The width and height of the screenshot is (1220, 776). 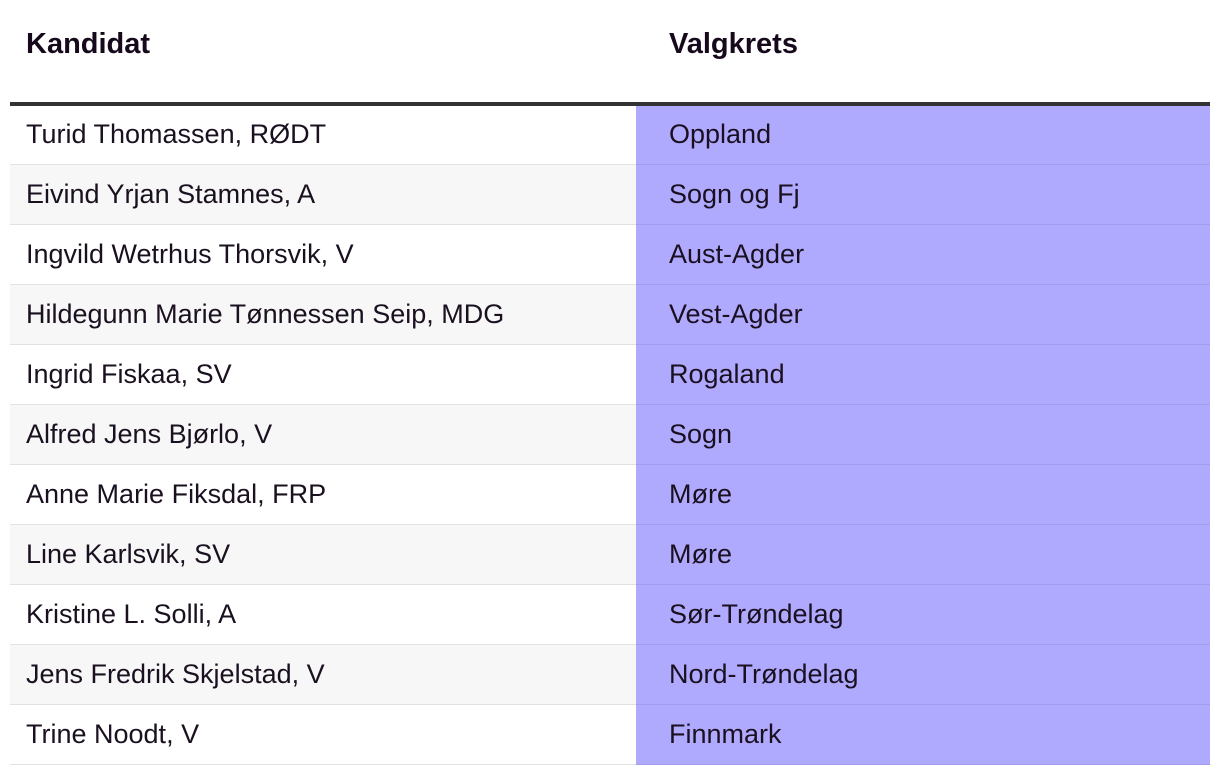 I want to click on district-cell: Vest-Agder, so click(x=923, y=314).